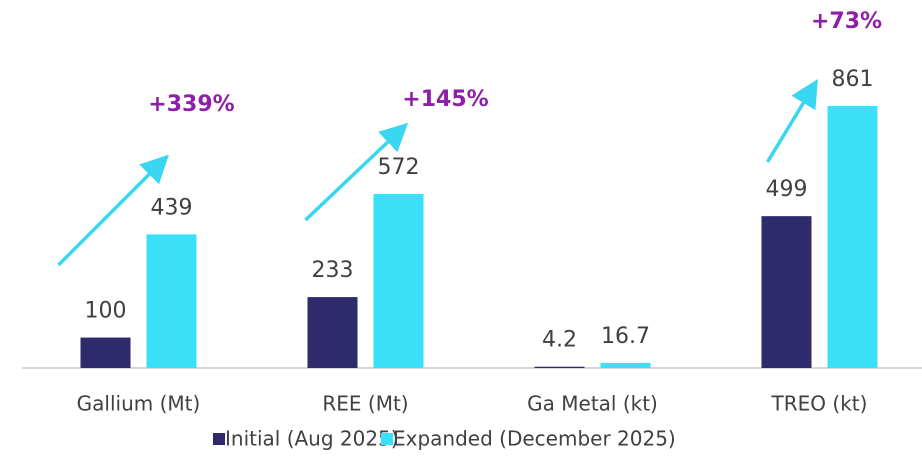 The image size is (922, 466). I want to click on legend-label: Initial (Aug 2025), so click(312, 439).